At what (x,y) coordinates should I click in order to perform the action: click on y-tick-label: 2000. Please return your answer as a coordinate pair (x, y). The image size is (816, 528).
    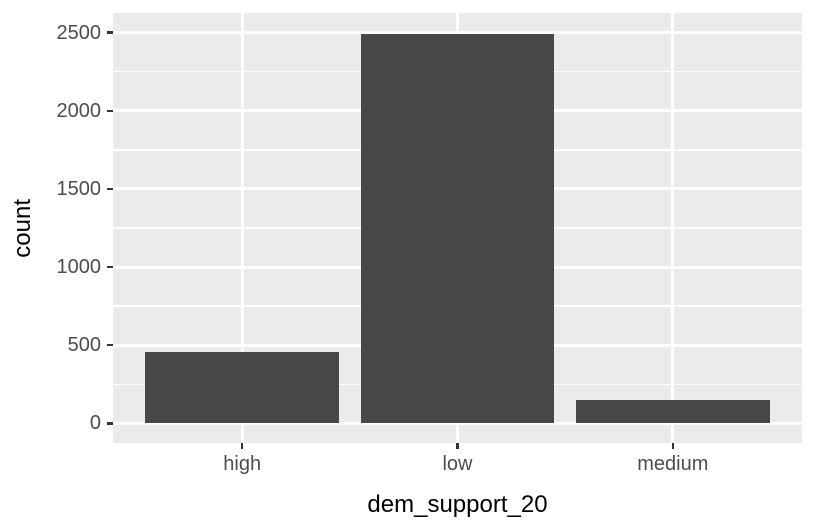
    Looking at the image, I should click on (79, 110).